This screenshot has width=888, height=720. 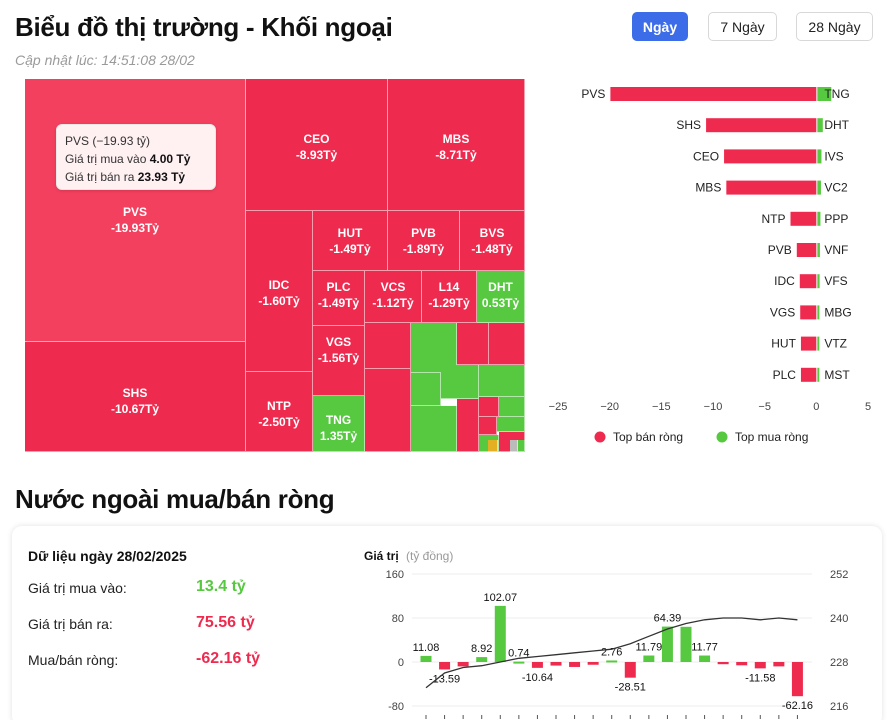 What do you see at coordinates (818, 374) in the screenshot?
I see `bar-buy-mst` at bounding box center [818, 374].